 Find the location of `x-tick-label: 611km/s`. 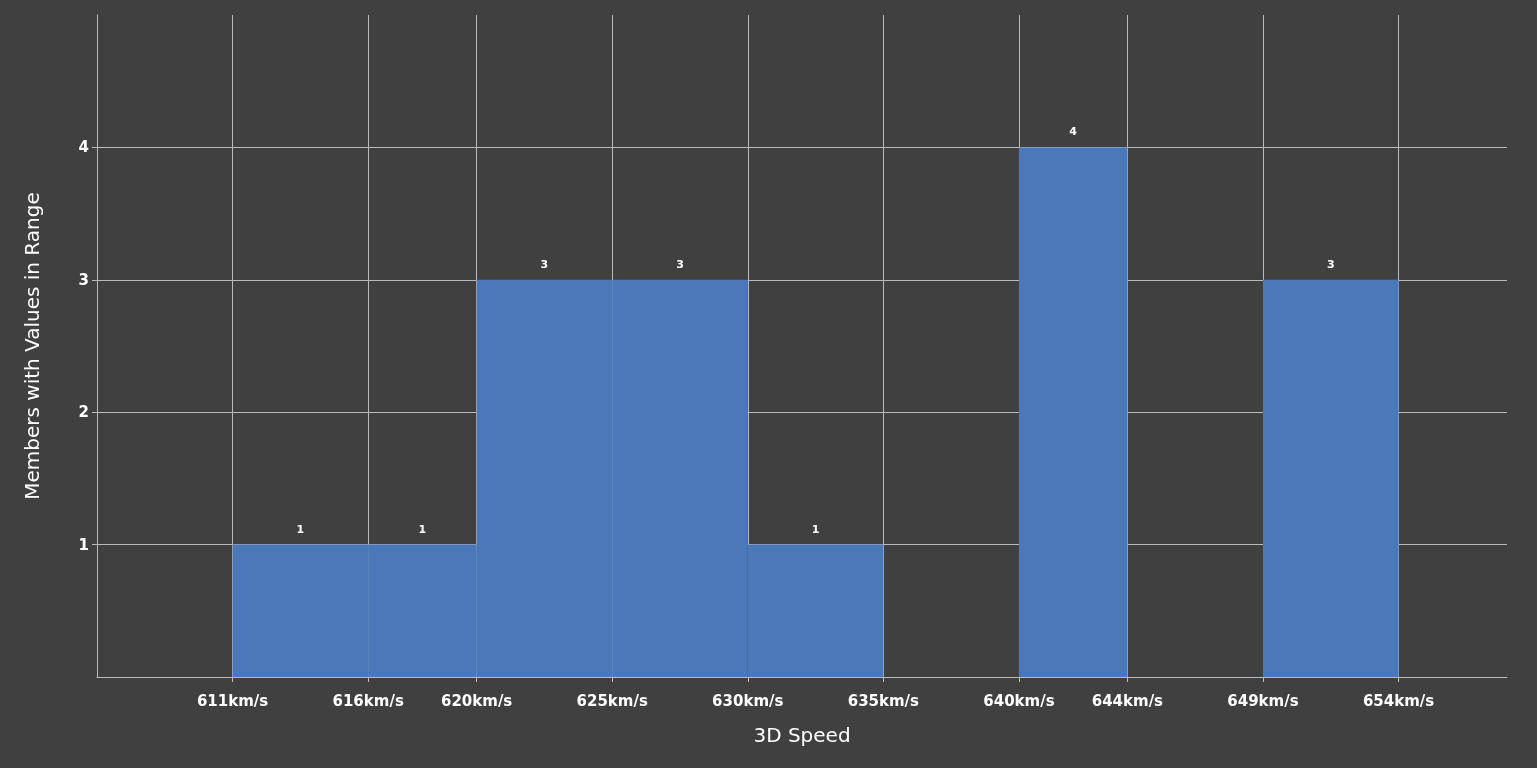

x-tick-label: 611km/s is located at coordinates (232, 700).